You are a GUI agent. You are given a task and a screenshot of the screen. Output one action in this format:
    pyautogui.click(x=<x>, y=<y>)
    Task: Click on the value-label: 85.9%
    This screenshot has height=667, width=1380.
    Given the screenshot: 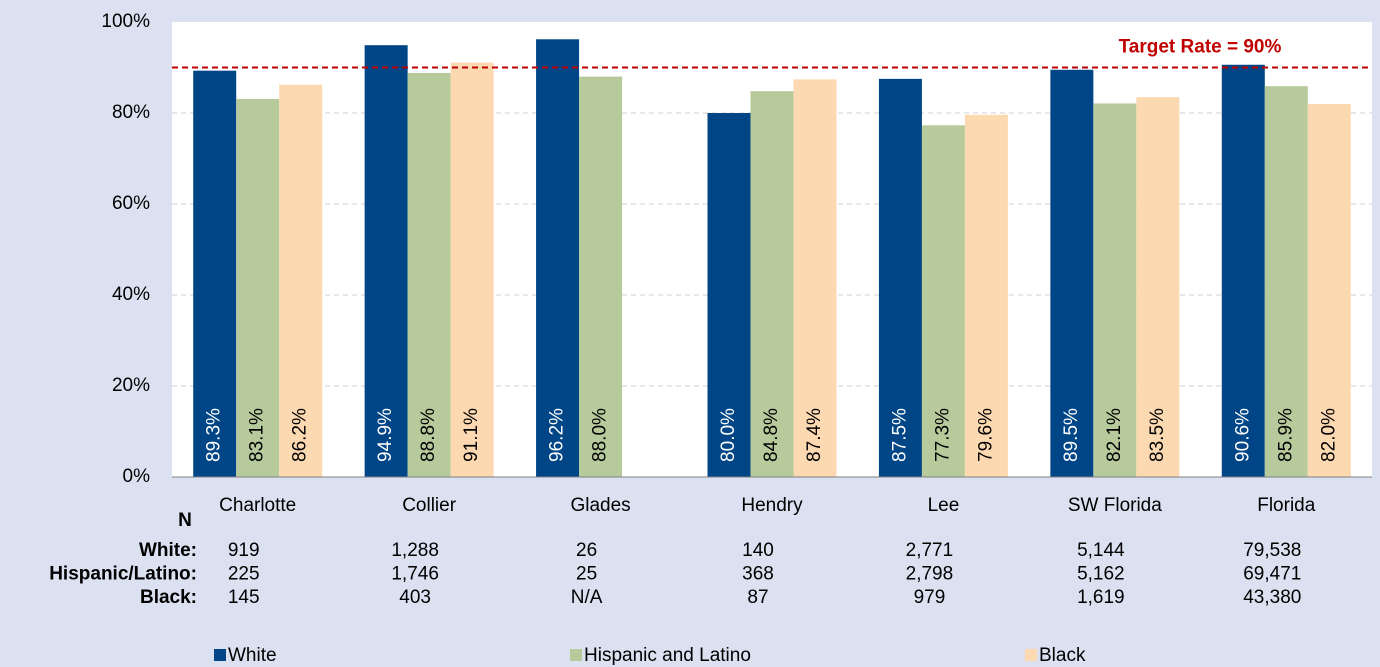 What is the action you would take?
    pyautogui.click(x=1285, y=435)
    